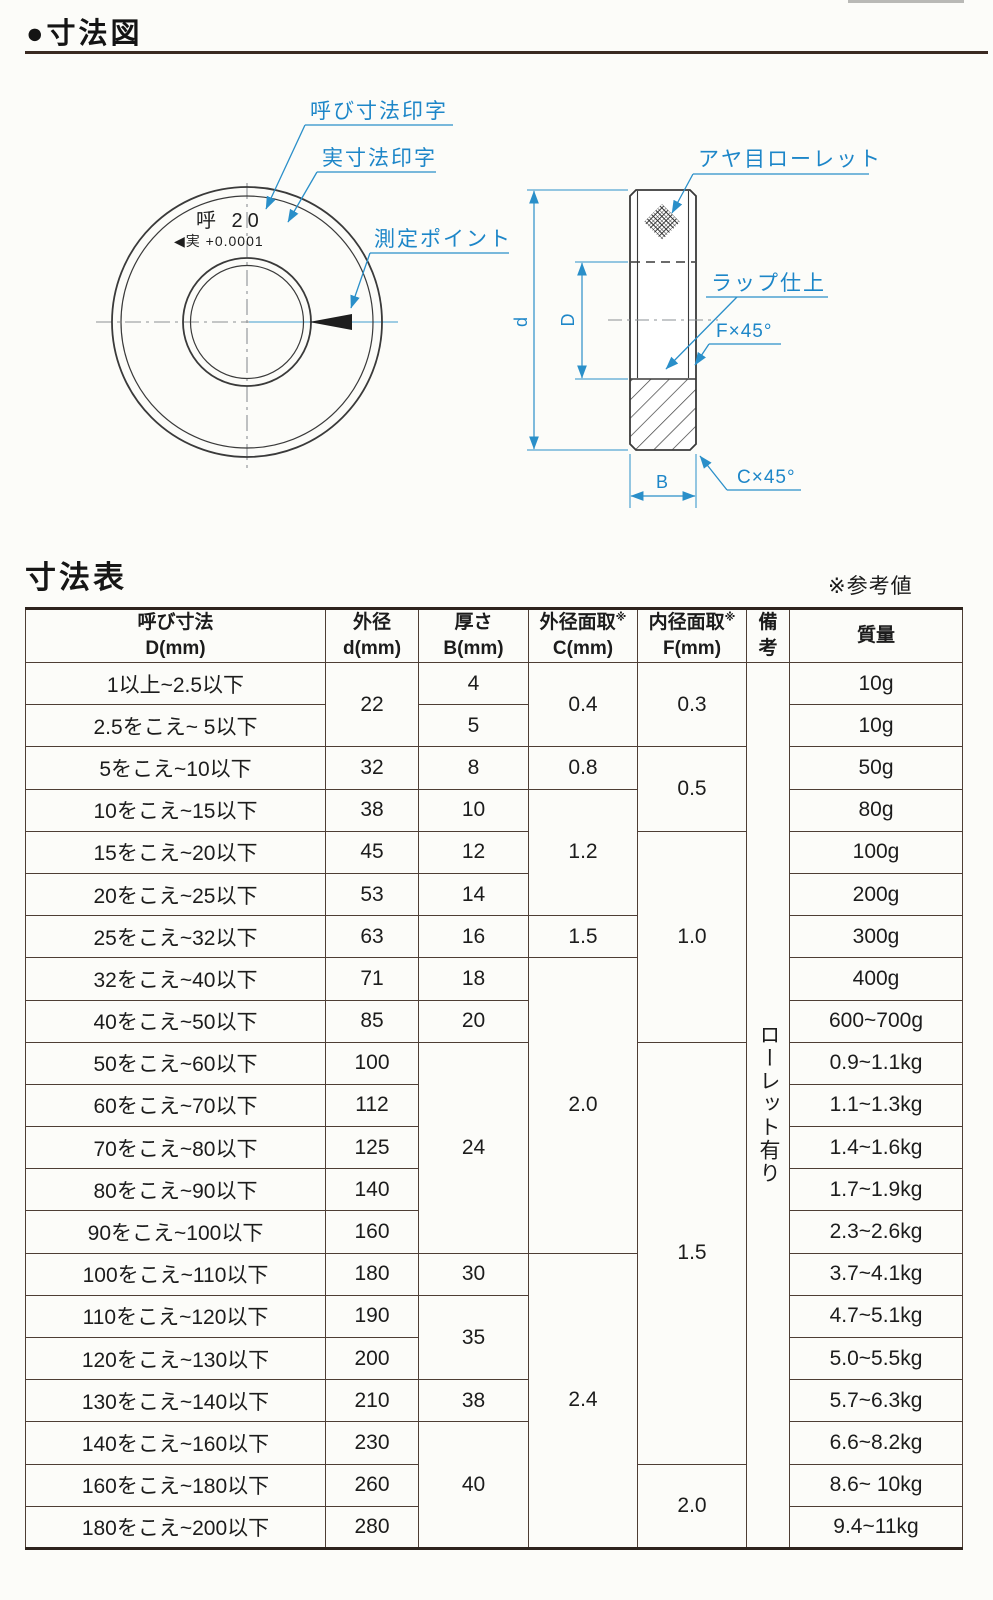 The height and width of the screenshot is (1600, 993). I want to click on cell-d: 45, so click(372, 852).